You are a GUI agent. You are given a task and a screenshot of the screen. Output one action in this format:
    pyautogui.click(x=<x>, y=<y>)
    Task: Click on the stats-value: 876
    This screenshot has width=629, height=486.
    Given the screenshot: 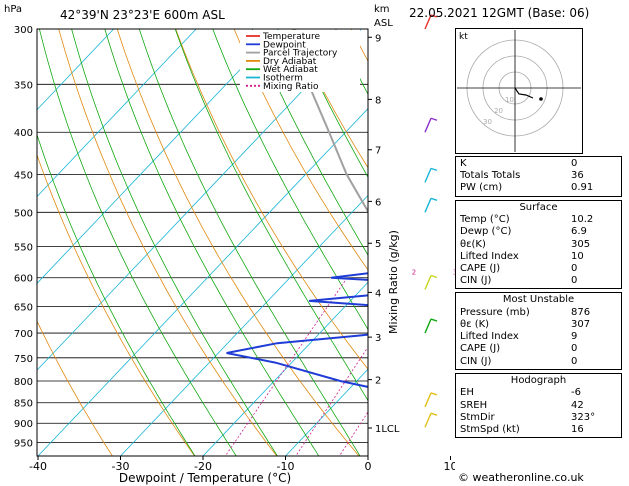 What is the action you would take?
    pyautogui.click(x=581, y=312)
    